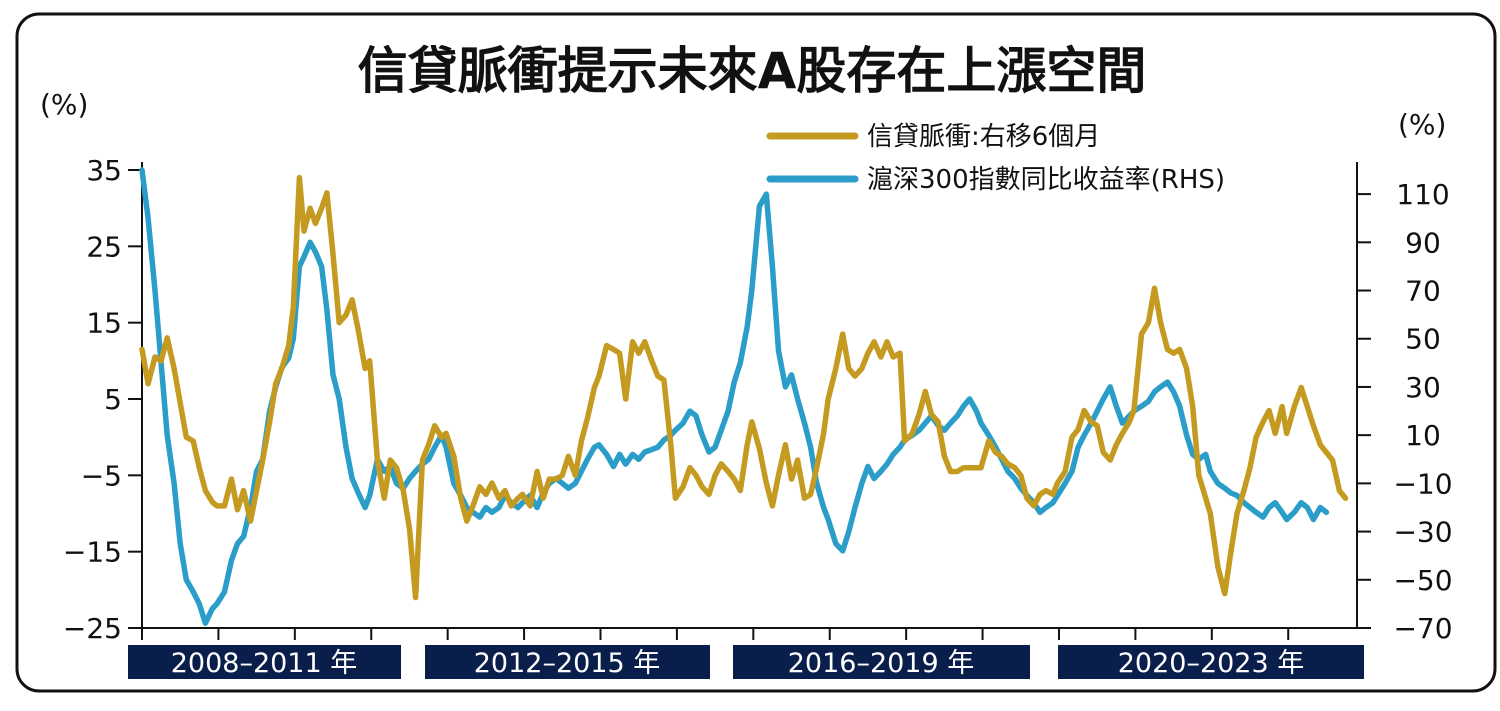 This screenshot has height=711, width=1500. What do you see at coordinates (92, 628) in the screenshot?
I see `left-tick-label: −25` at bounding box center [92, 628].